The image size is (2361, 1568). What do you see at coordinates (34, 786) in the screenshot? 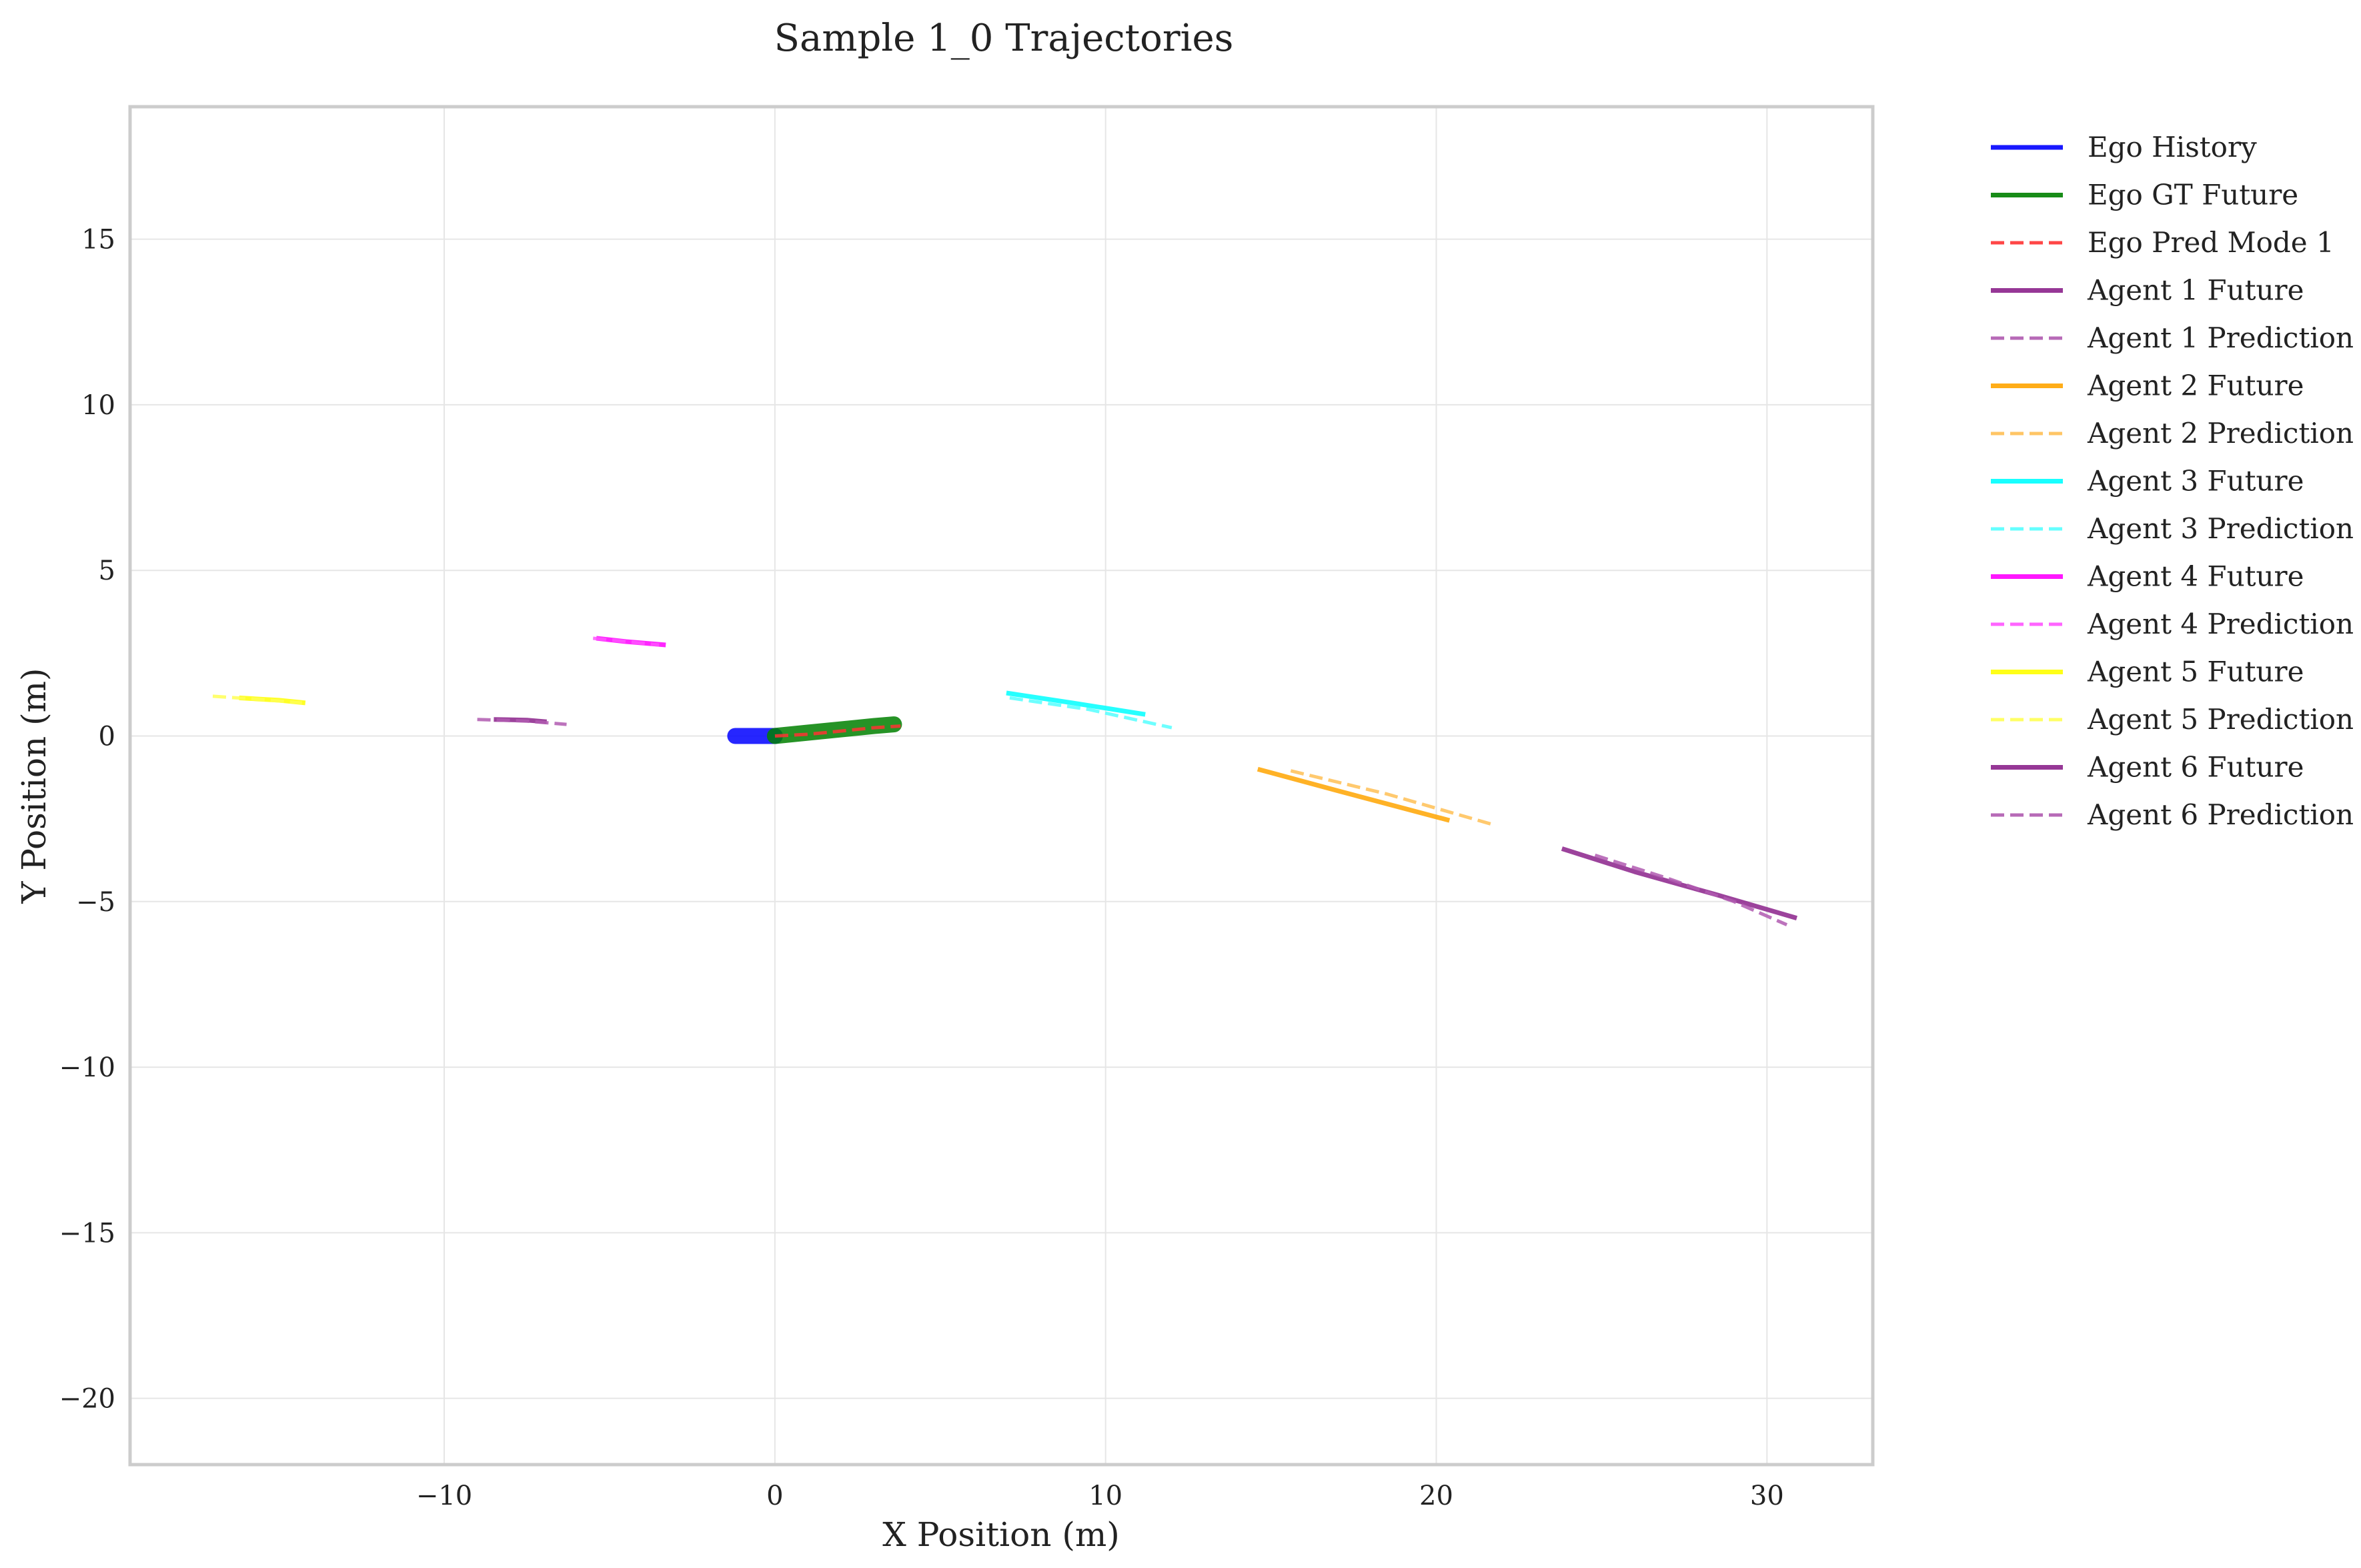
I see `y-axis-title: Y Position (m)` at bounding box center [34, 786].